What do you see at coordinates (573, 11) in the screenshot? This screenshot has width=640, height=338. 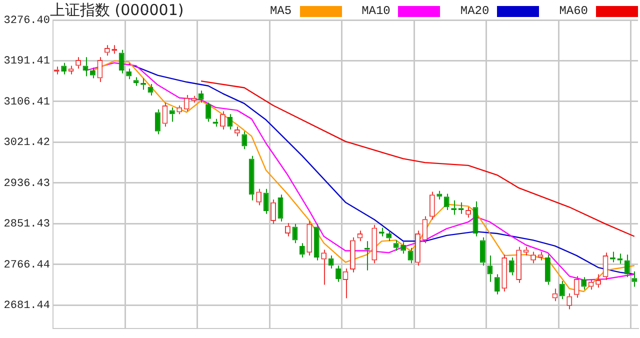 I see `legend-label: MA60` at bounding box center [573, 11].